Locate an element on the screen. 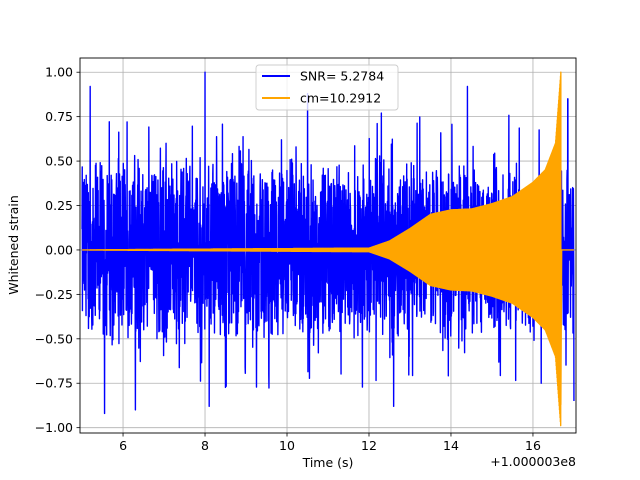 Image resolution: width=640 pixels, height=480 pixels. x-tick-label: 12 is located at coordinates (369, 445).